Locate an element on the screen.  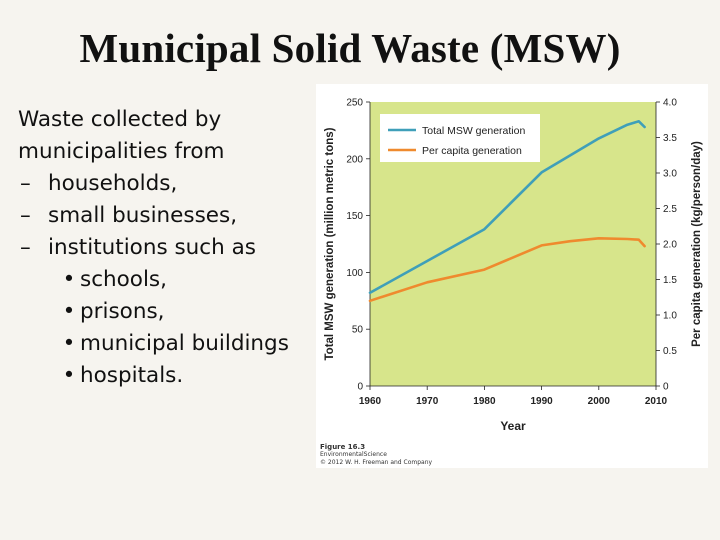
sub-item-text: institutions such as is located at coordinates (152, 247).